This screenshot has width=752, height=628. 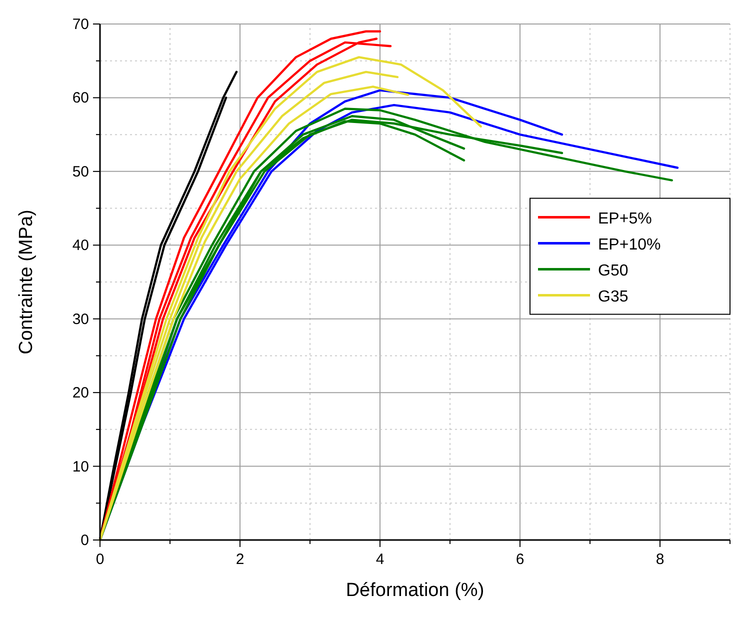 What do you see at coordinates (80, 393) in the screenshot?
I see `y-tick-label: 20` at bounding box center [80, 393].